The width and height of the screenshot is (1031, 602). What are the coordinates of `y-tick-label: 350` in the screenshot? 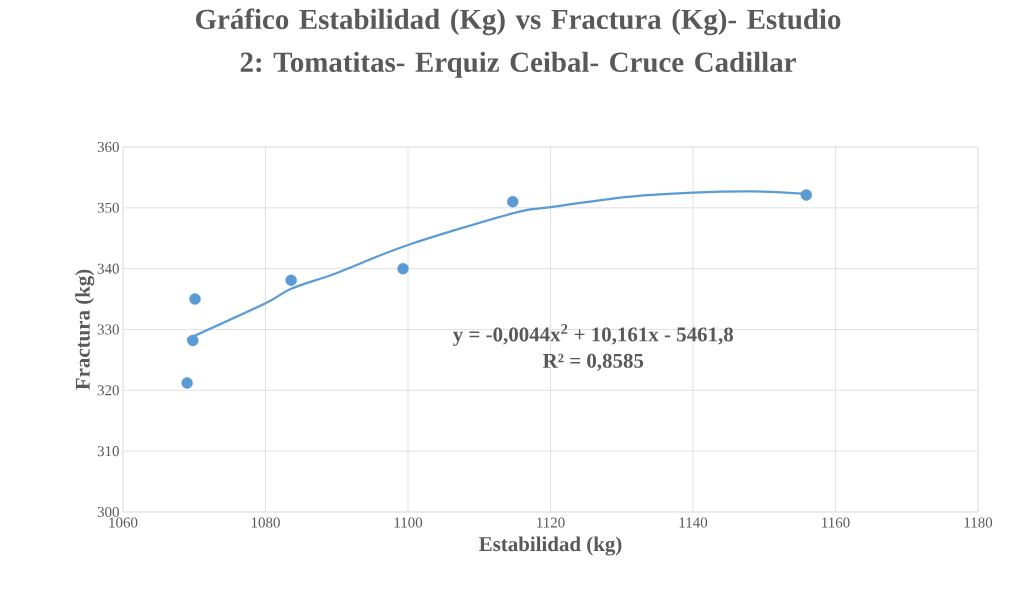 It's located at (108, 207).